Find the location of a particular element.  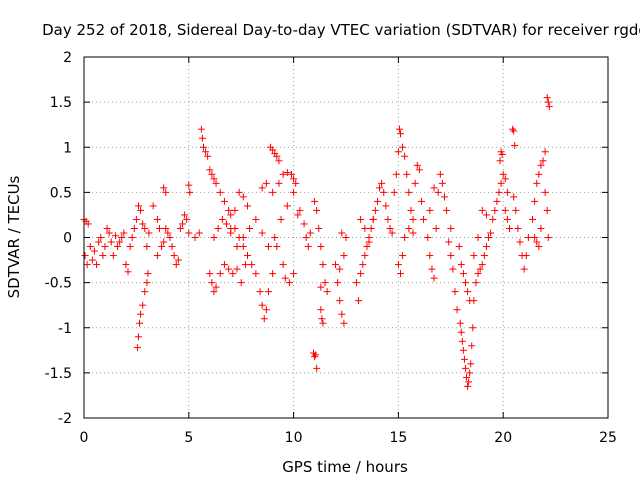

x-tick-label: 15 is located at coordinates (398, 438).